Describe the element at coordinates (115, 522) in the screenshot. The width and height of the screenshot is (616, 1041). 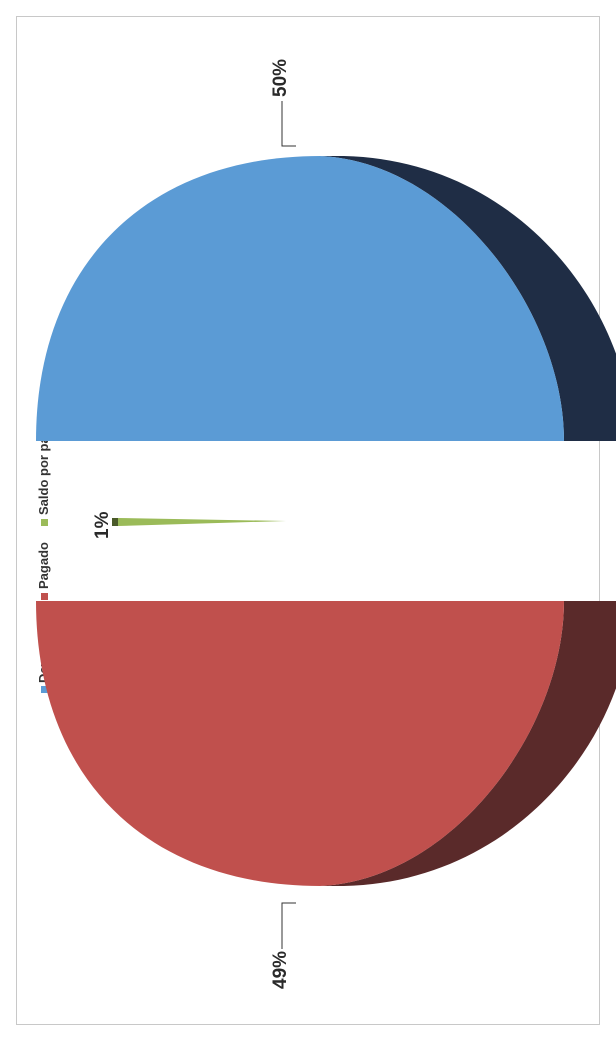
I see `pie-slice-side-saldo-por-pagar` at that location.